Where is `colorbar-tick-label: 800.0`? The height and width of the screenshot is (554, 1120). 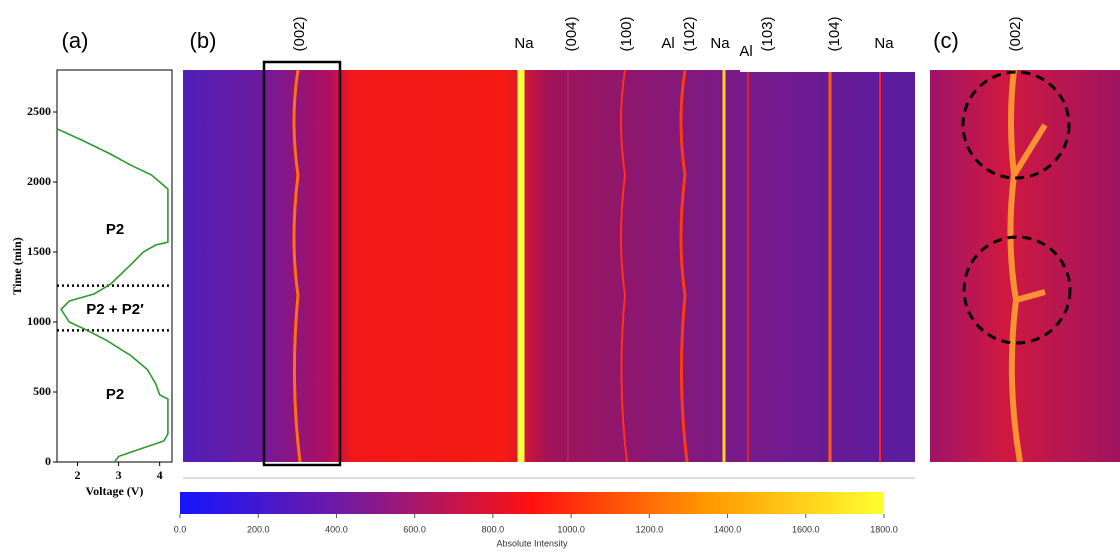
colorbar-tick-label: 800.0 is located at coordinates (493, 529).